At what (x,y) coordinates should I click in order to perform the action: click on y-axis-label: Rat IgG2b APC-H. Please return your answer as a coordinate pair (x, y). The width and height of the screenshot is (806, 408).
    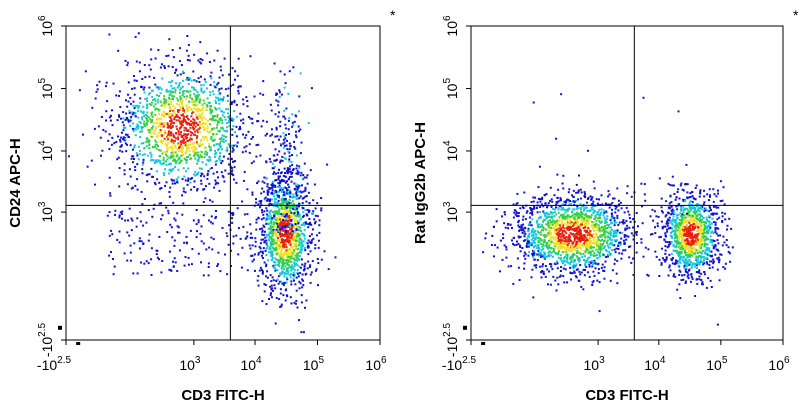
    Looking at the image, I should click on (420, 183).